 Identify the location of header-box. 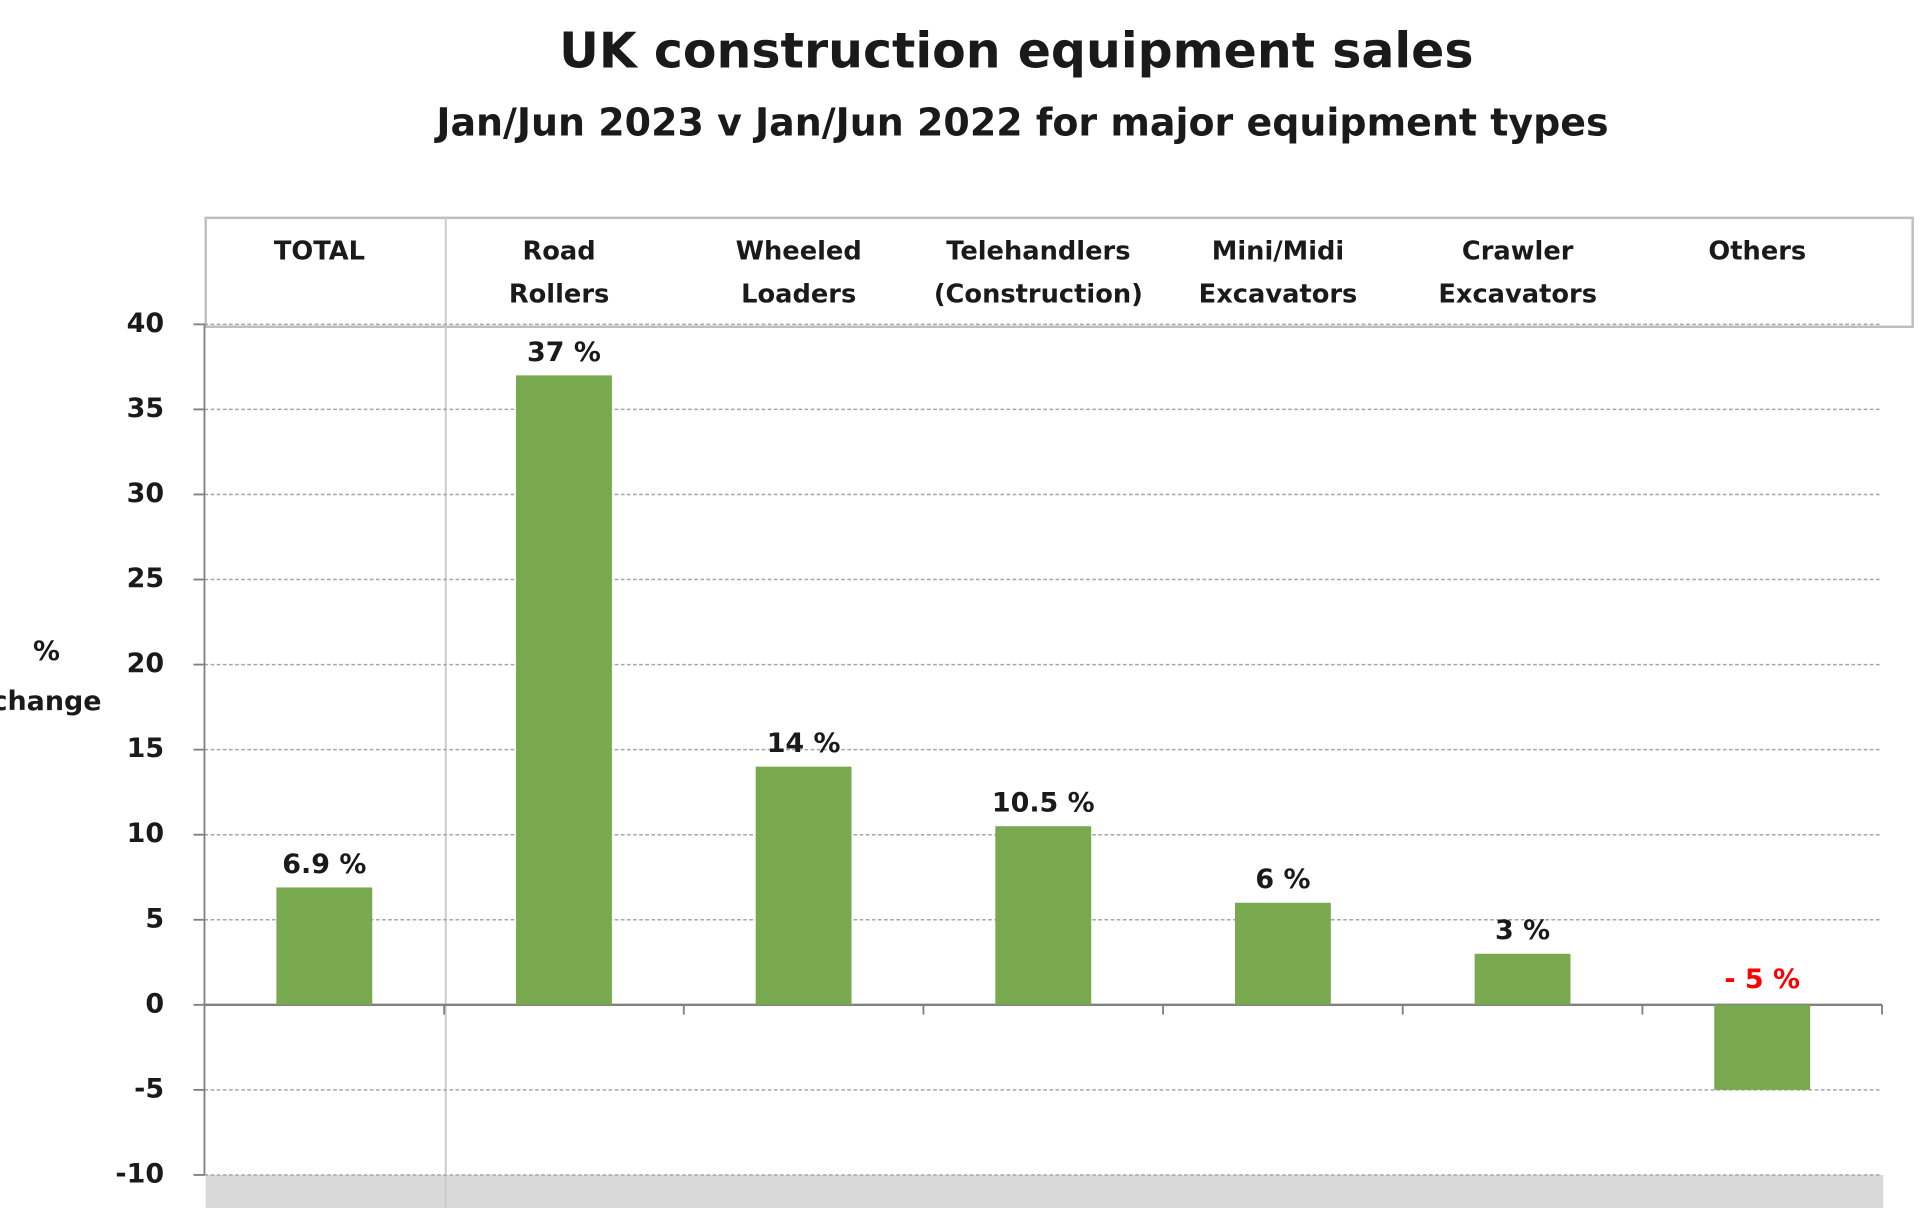
(1059, 272).